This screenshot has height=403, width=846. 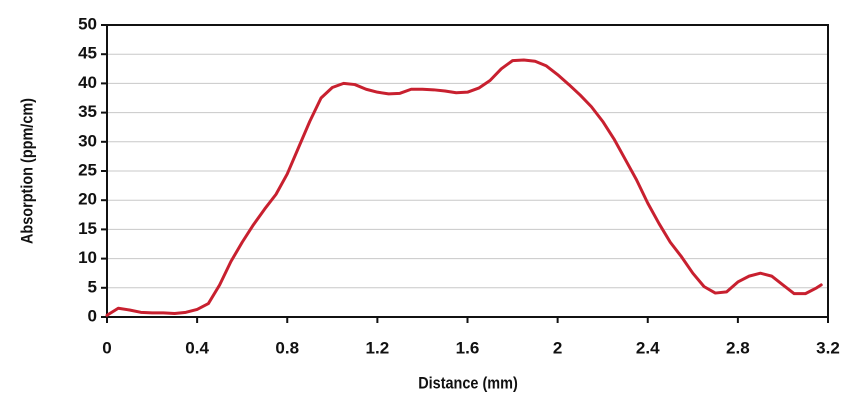 I want to click on y-tick-label: 40, so click(x=87, y=82).